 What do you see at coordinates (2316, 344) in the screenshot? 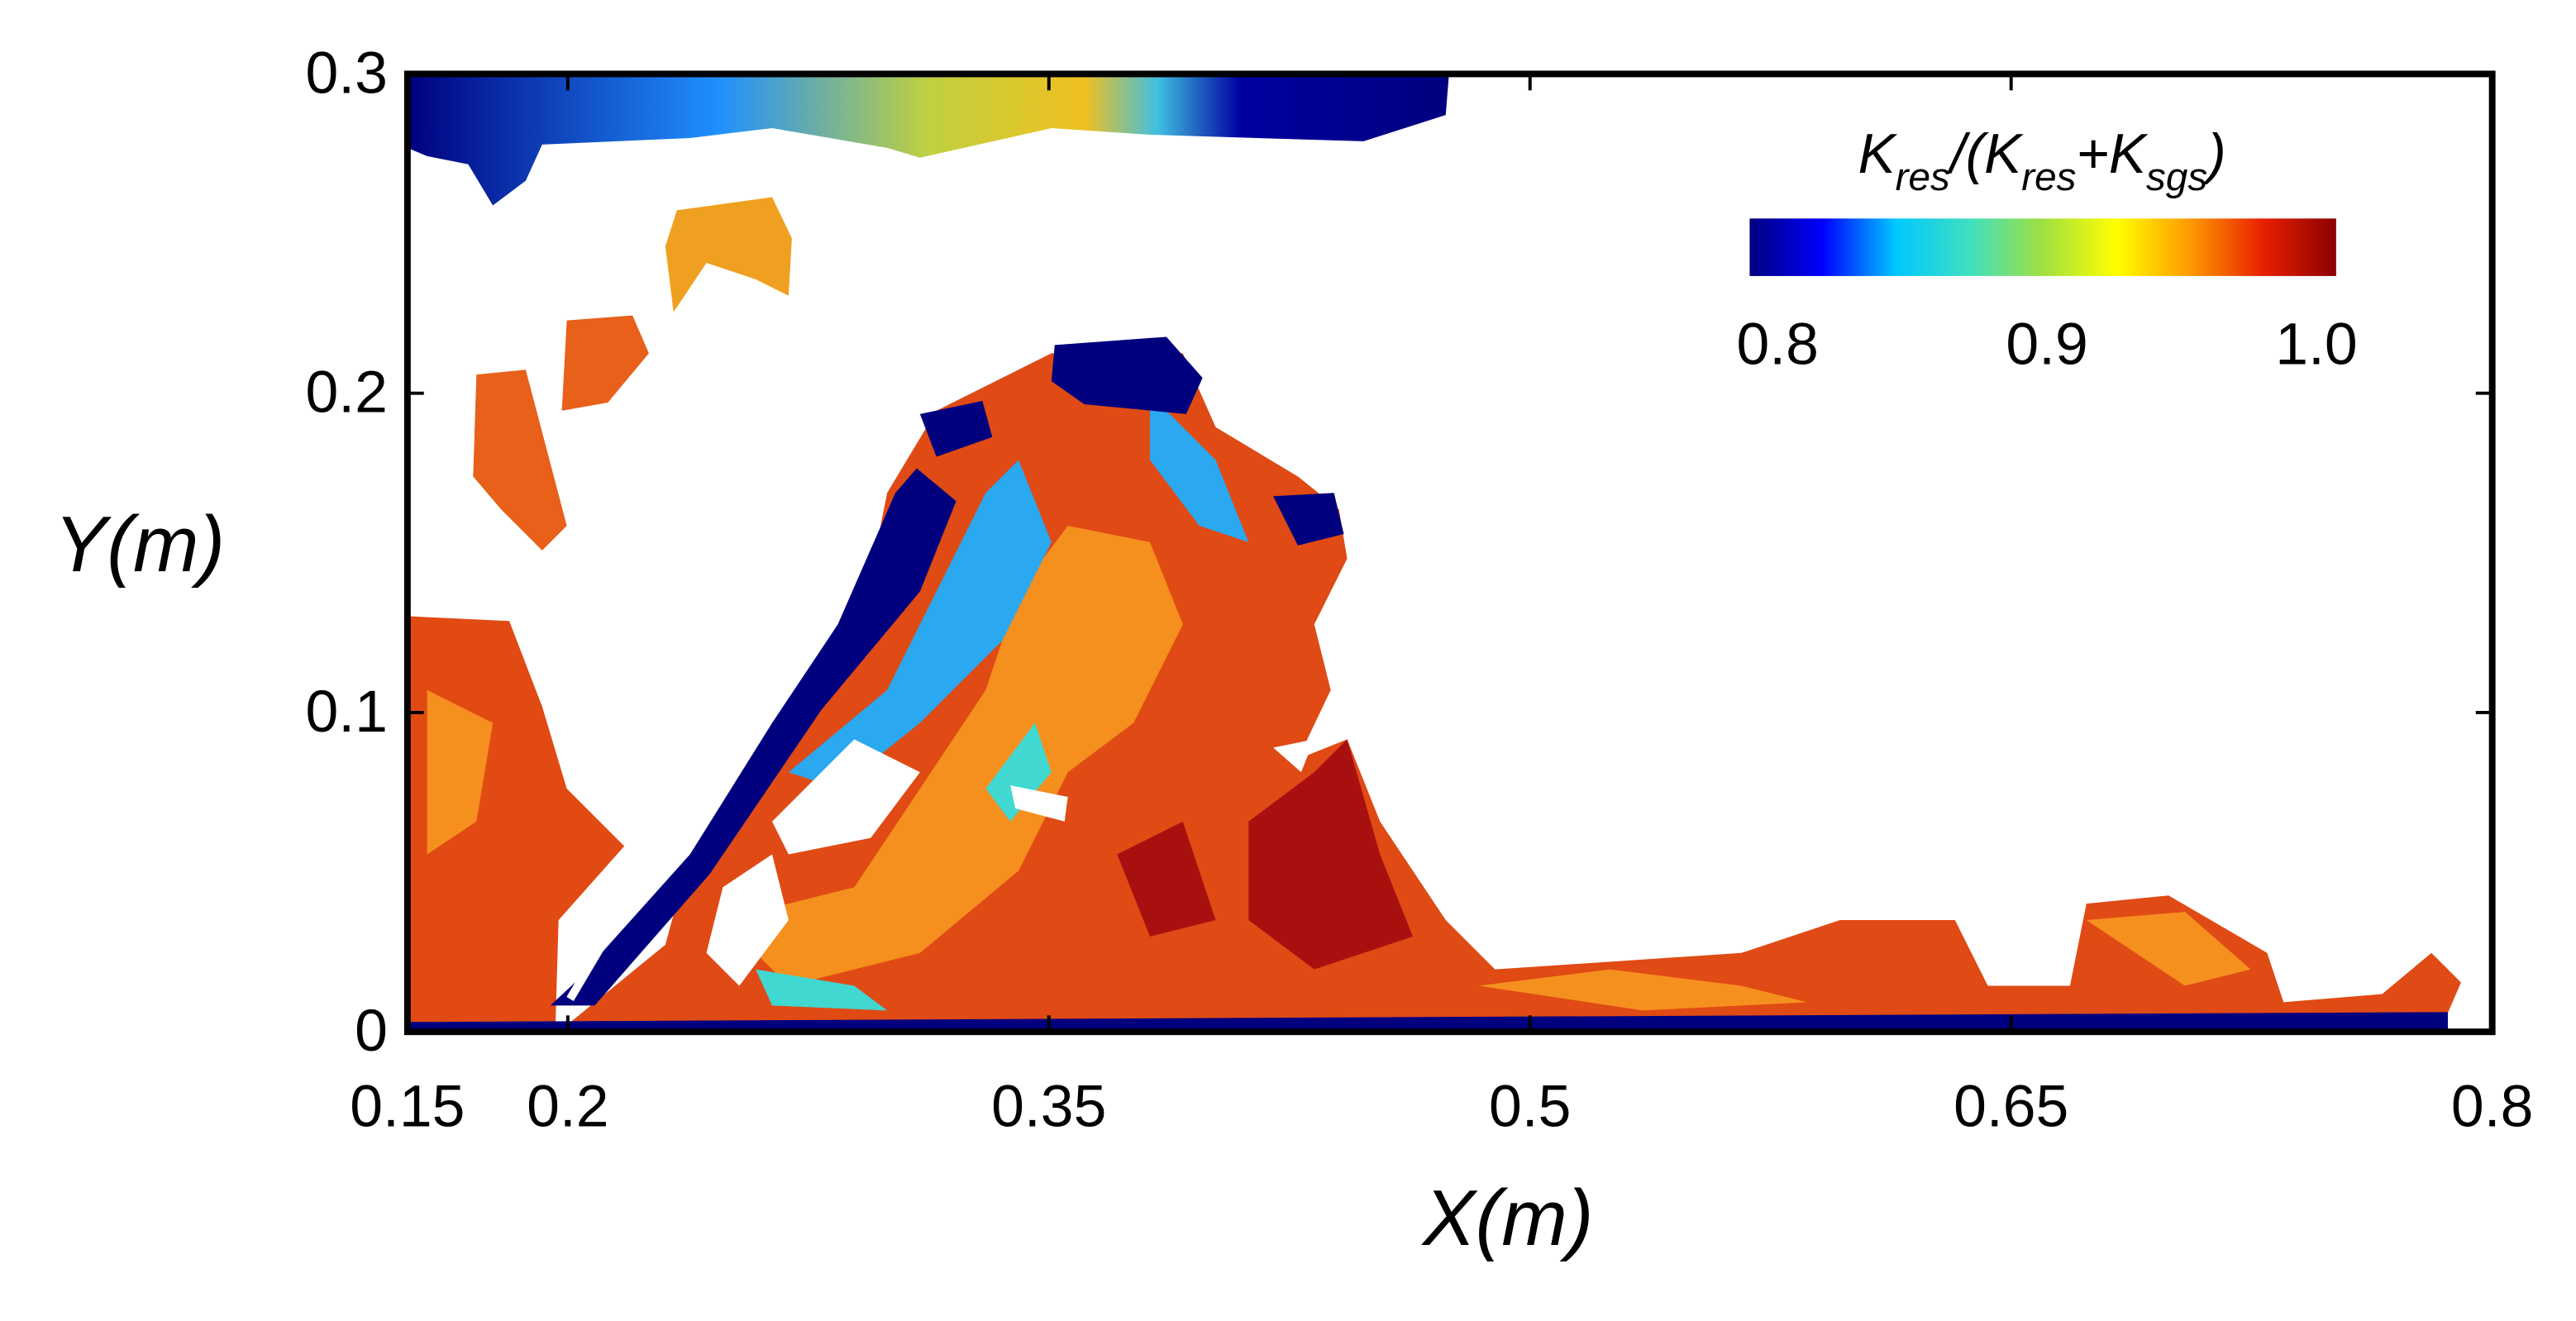
I see `colorbar-tick-label: 1.0` at bounding box center [2316, 344].